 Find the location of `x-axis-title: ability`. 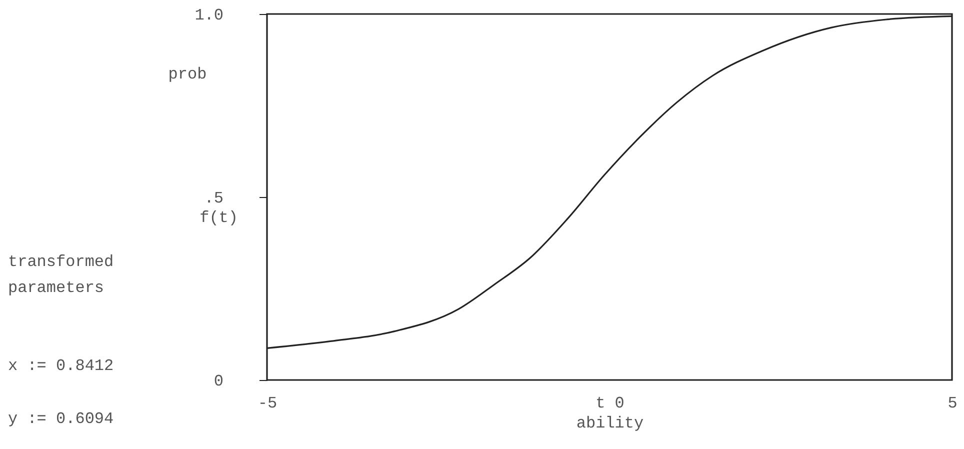

x-axis-title: ability is located at coordinates (610, 423).